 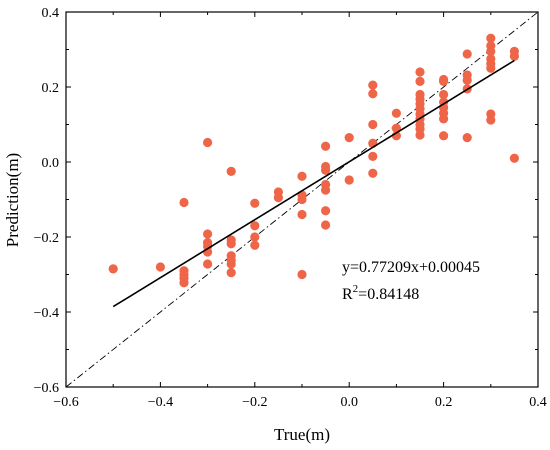 I want to click on x-axis-title: True(m), so click(x=302, y=434).